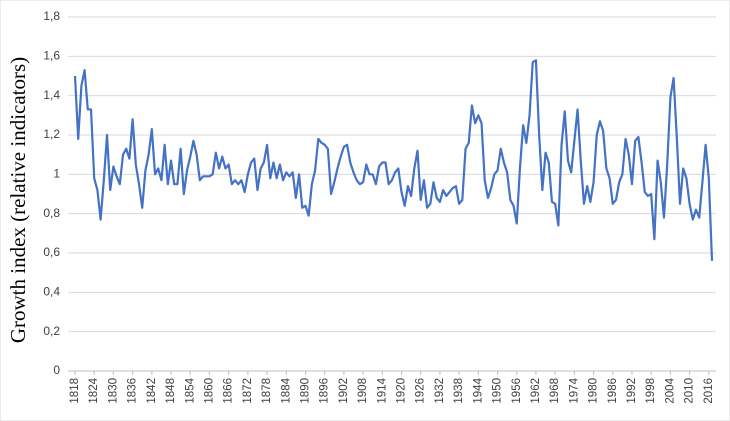 This screenshot has height=421, width=730. I want to click on x-tick-label: 1902, so click(344, 391).